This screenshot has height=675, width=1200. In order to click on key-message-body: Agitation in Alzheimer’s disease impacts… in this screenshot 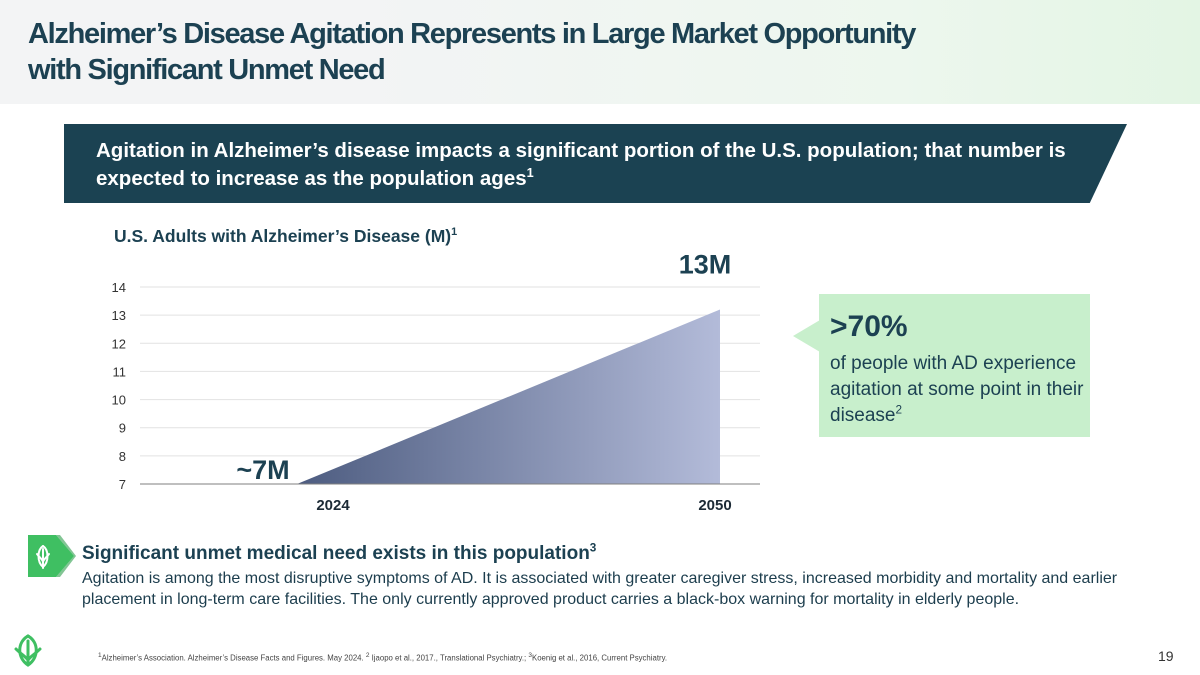, I will do `click(581, 164)`.